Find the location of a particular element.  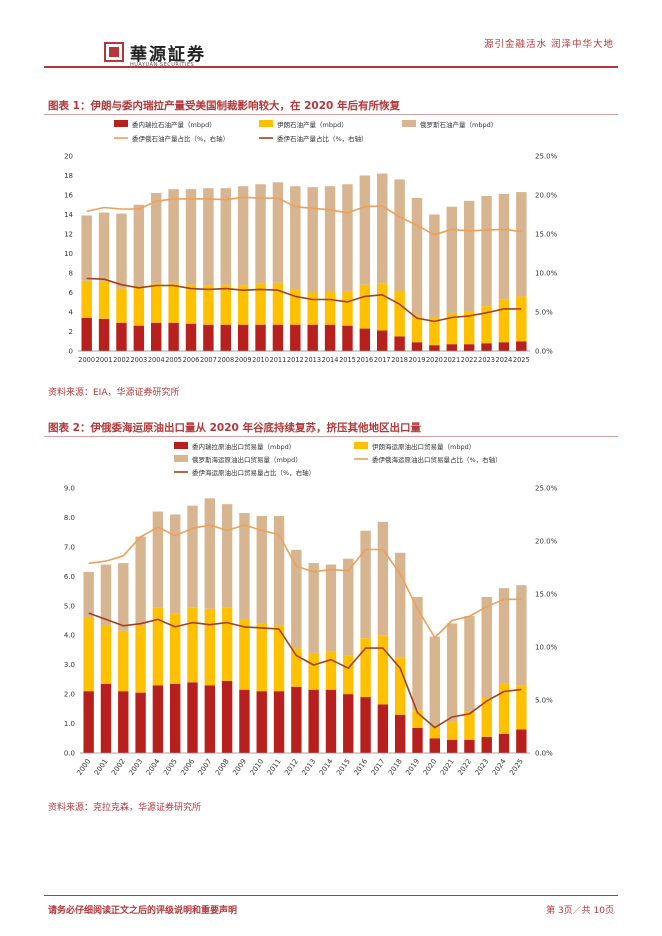

chart1-bar-s2-2023 is located at coordinates (486, 325).